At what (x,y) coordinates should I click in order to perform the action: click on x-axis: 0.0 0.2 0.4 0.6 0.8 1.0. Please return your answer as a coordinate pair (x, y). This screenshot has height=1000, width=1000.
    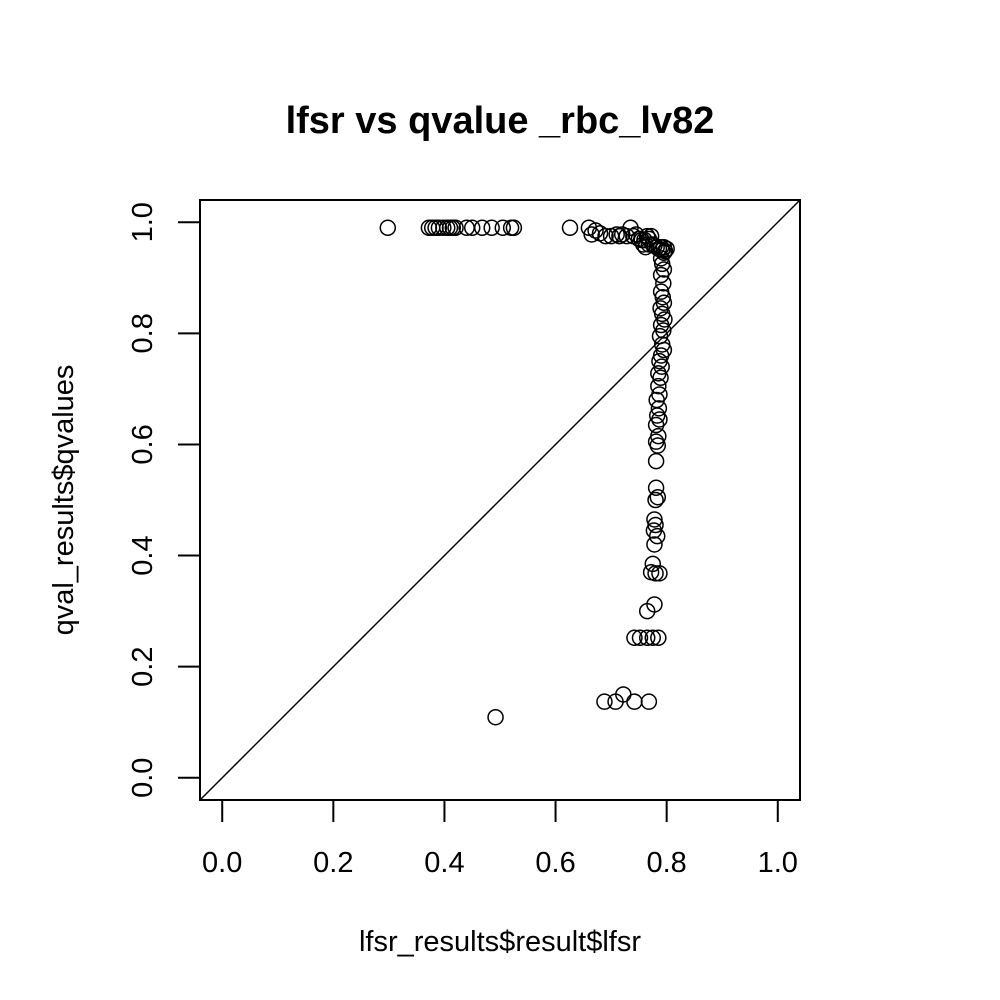
    Looking at the image, I should click on (500, 839).